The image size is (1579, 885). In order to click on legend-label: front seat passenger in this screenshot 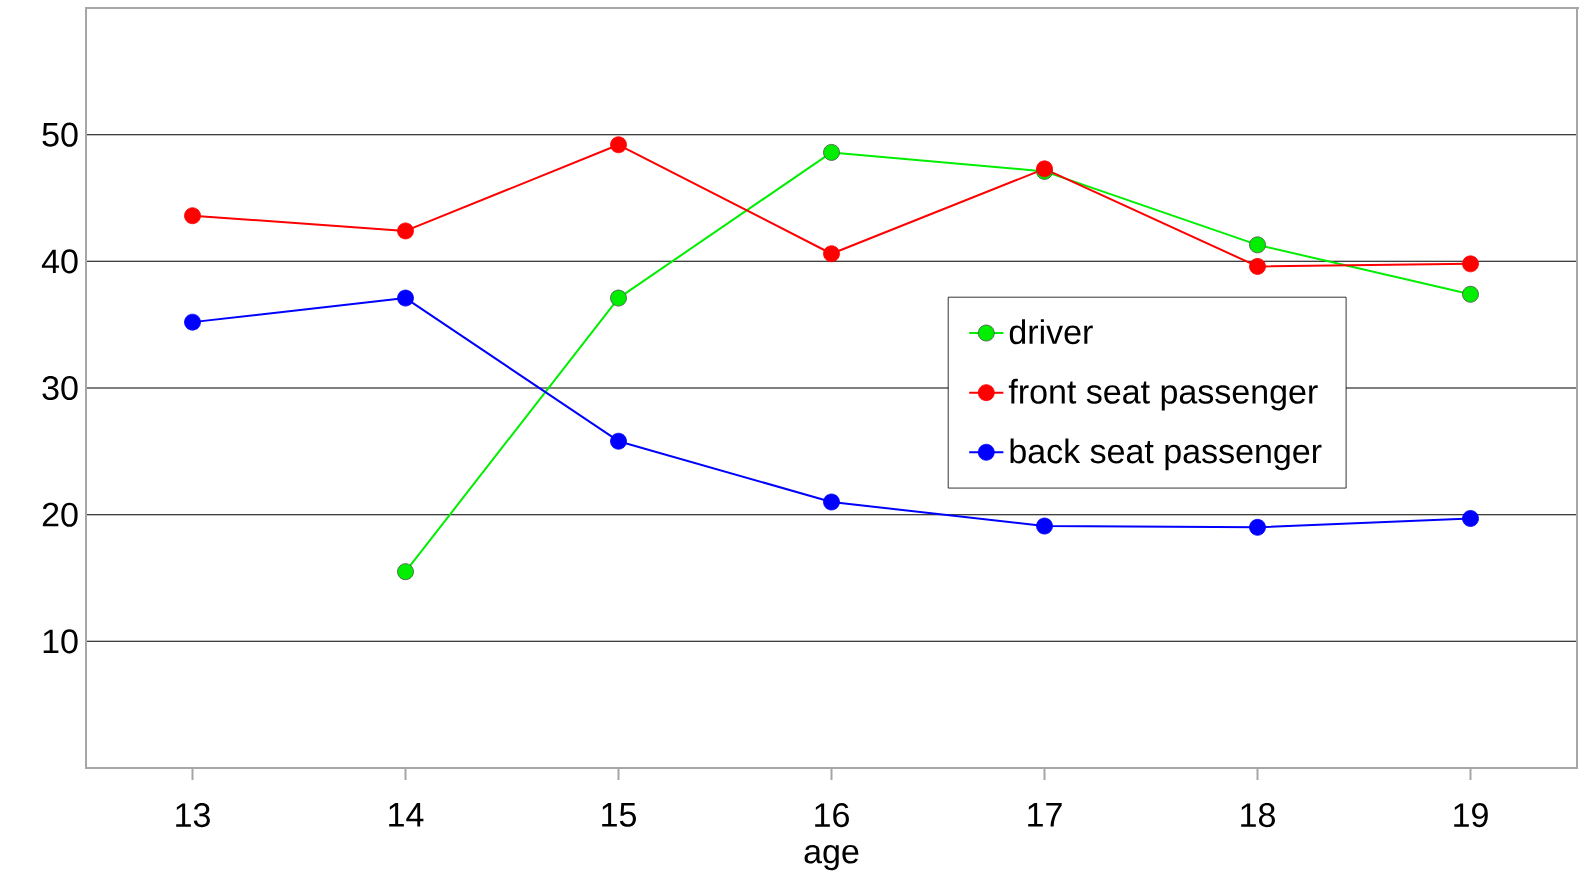, I will do `click(1163, 394)`.